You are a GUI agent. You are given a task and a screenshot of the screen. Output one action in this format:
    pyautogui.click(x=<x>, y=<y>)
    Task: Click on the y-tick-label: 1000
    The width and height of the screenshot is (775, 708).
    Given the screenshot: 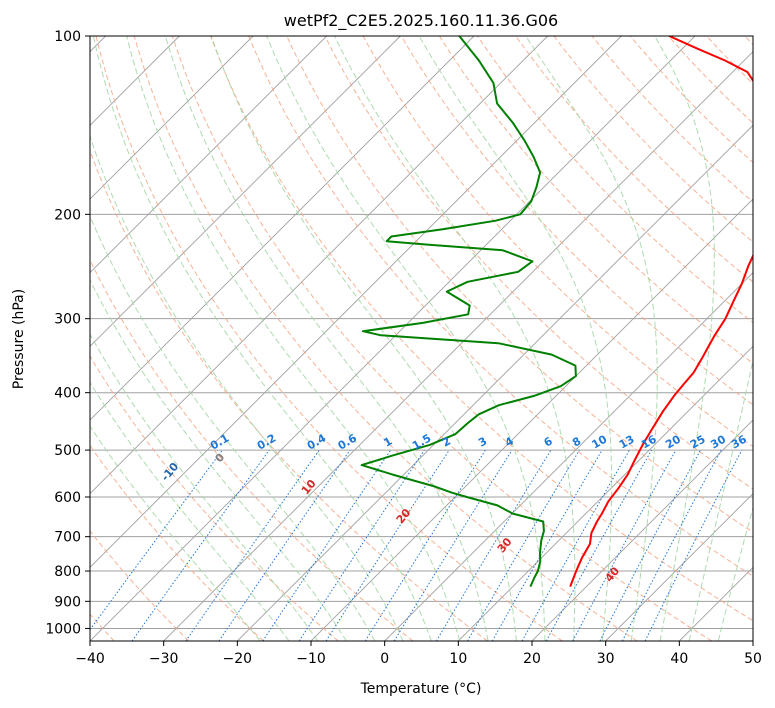 What is the action you would take?
    pyautogui.click(x=63, y=629)
    